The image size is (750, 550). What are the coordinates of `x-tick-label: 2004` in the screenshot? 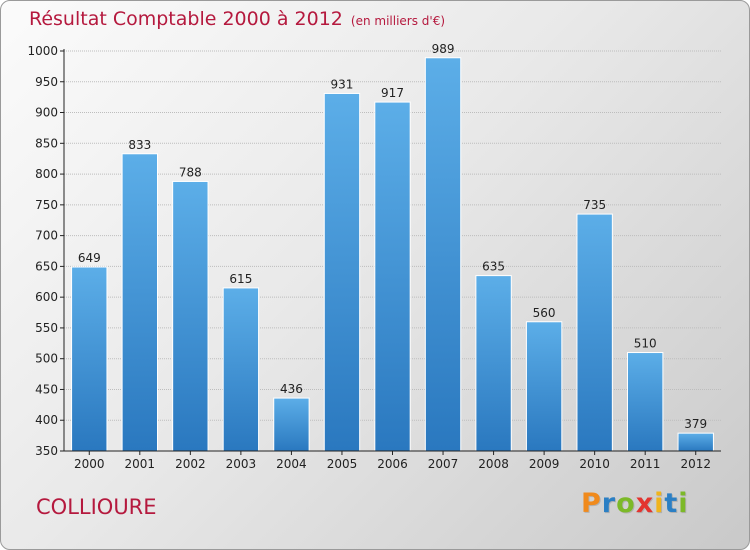 It's located at (291, 464).